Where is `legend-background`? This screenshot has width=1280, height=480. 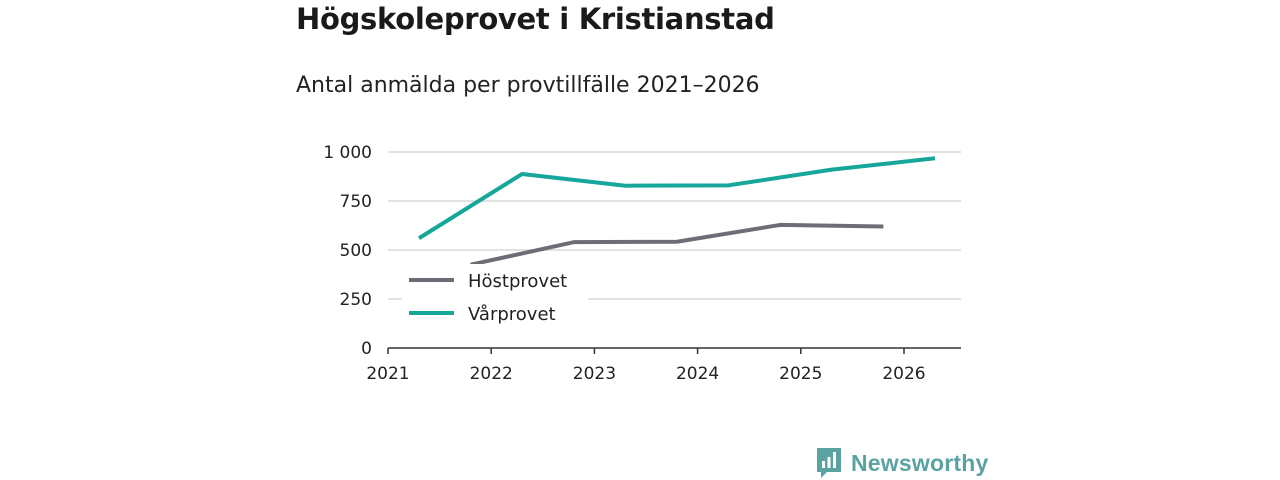 legend-background is located at coordinates (495, 296).